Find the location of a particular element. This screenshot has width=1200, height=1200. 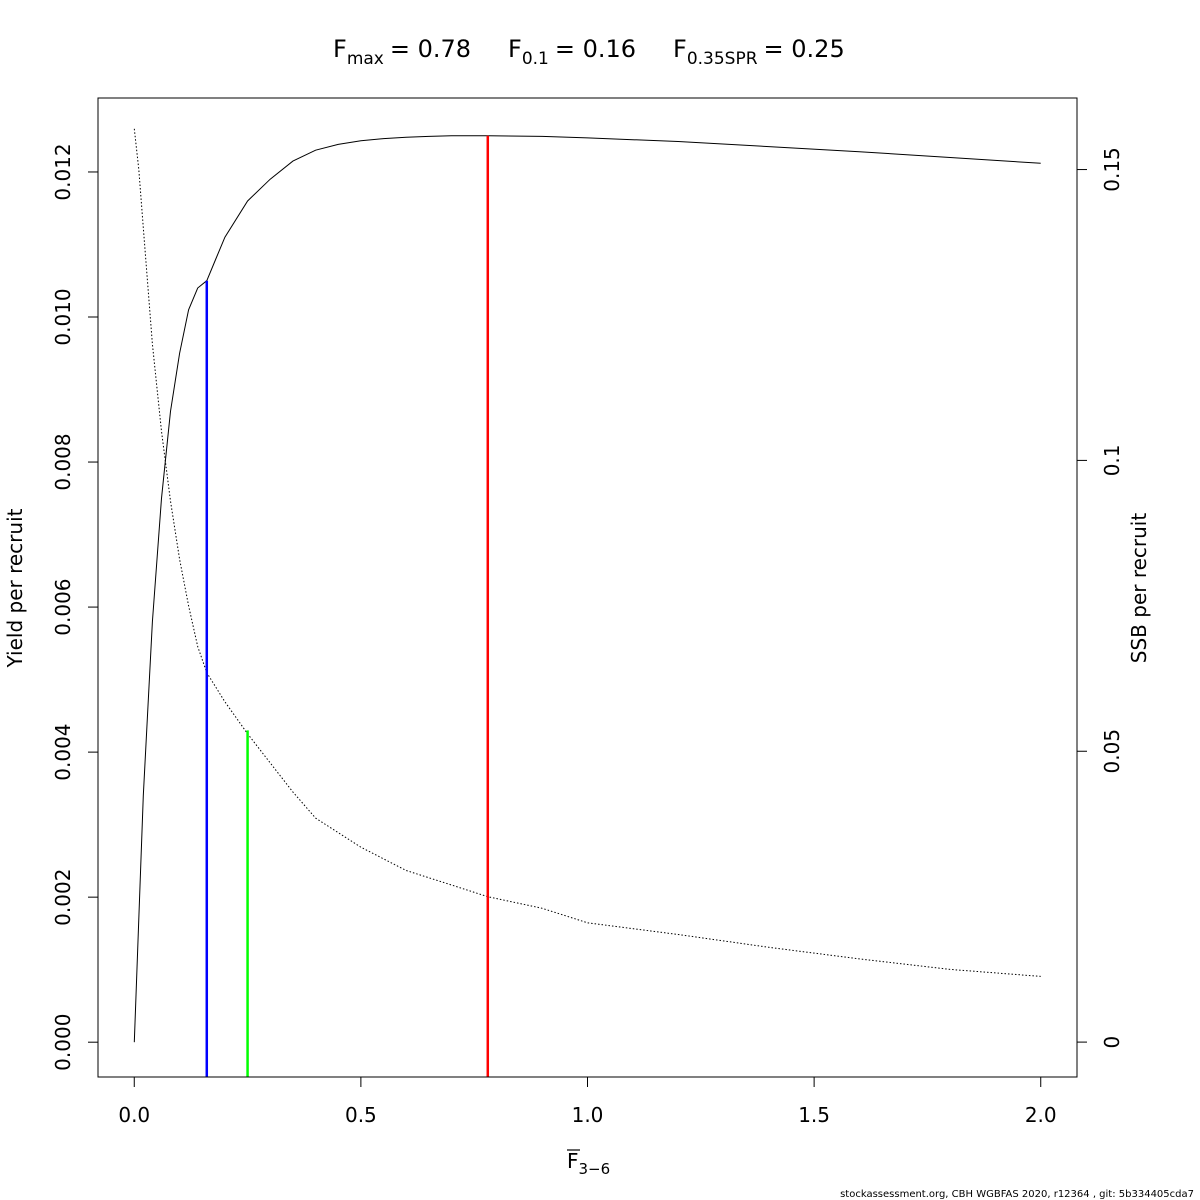

y-right-tick-label: 0.1 is located at coordinates (1112, 460).